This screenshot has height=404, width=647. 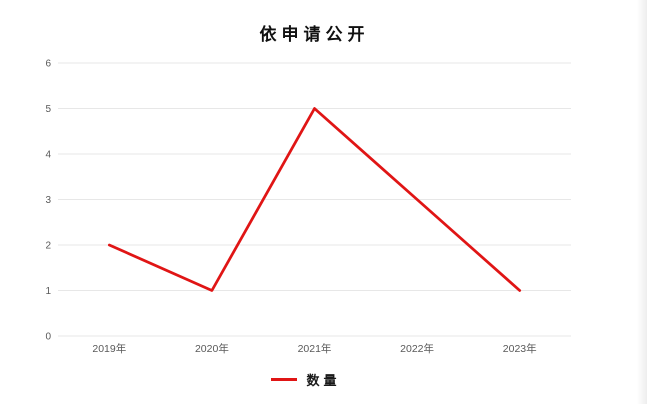 I want to click on x-axis-tick-label: 2022年, so click(x=417, y=348).